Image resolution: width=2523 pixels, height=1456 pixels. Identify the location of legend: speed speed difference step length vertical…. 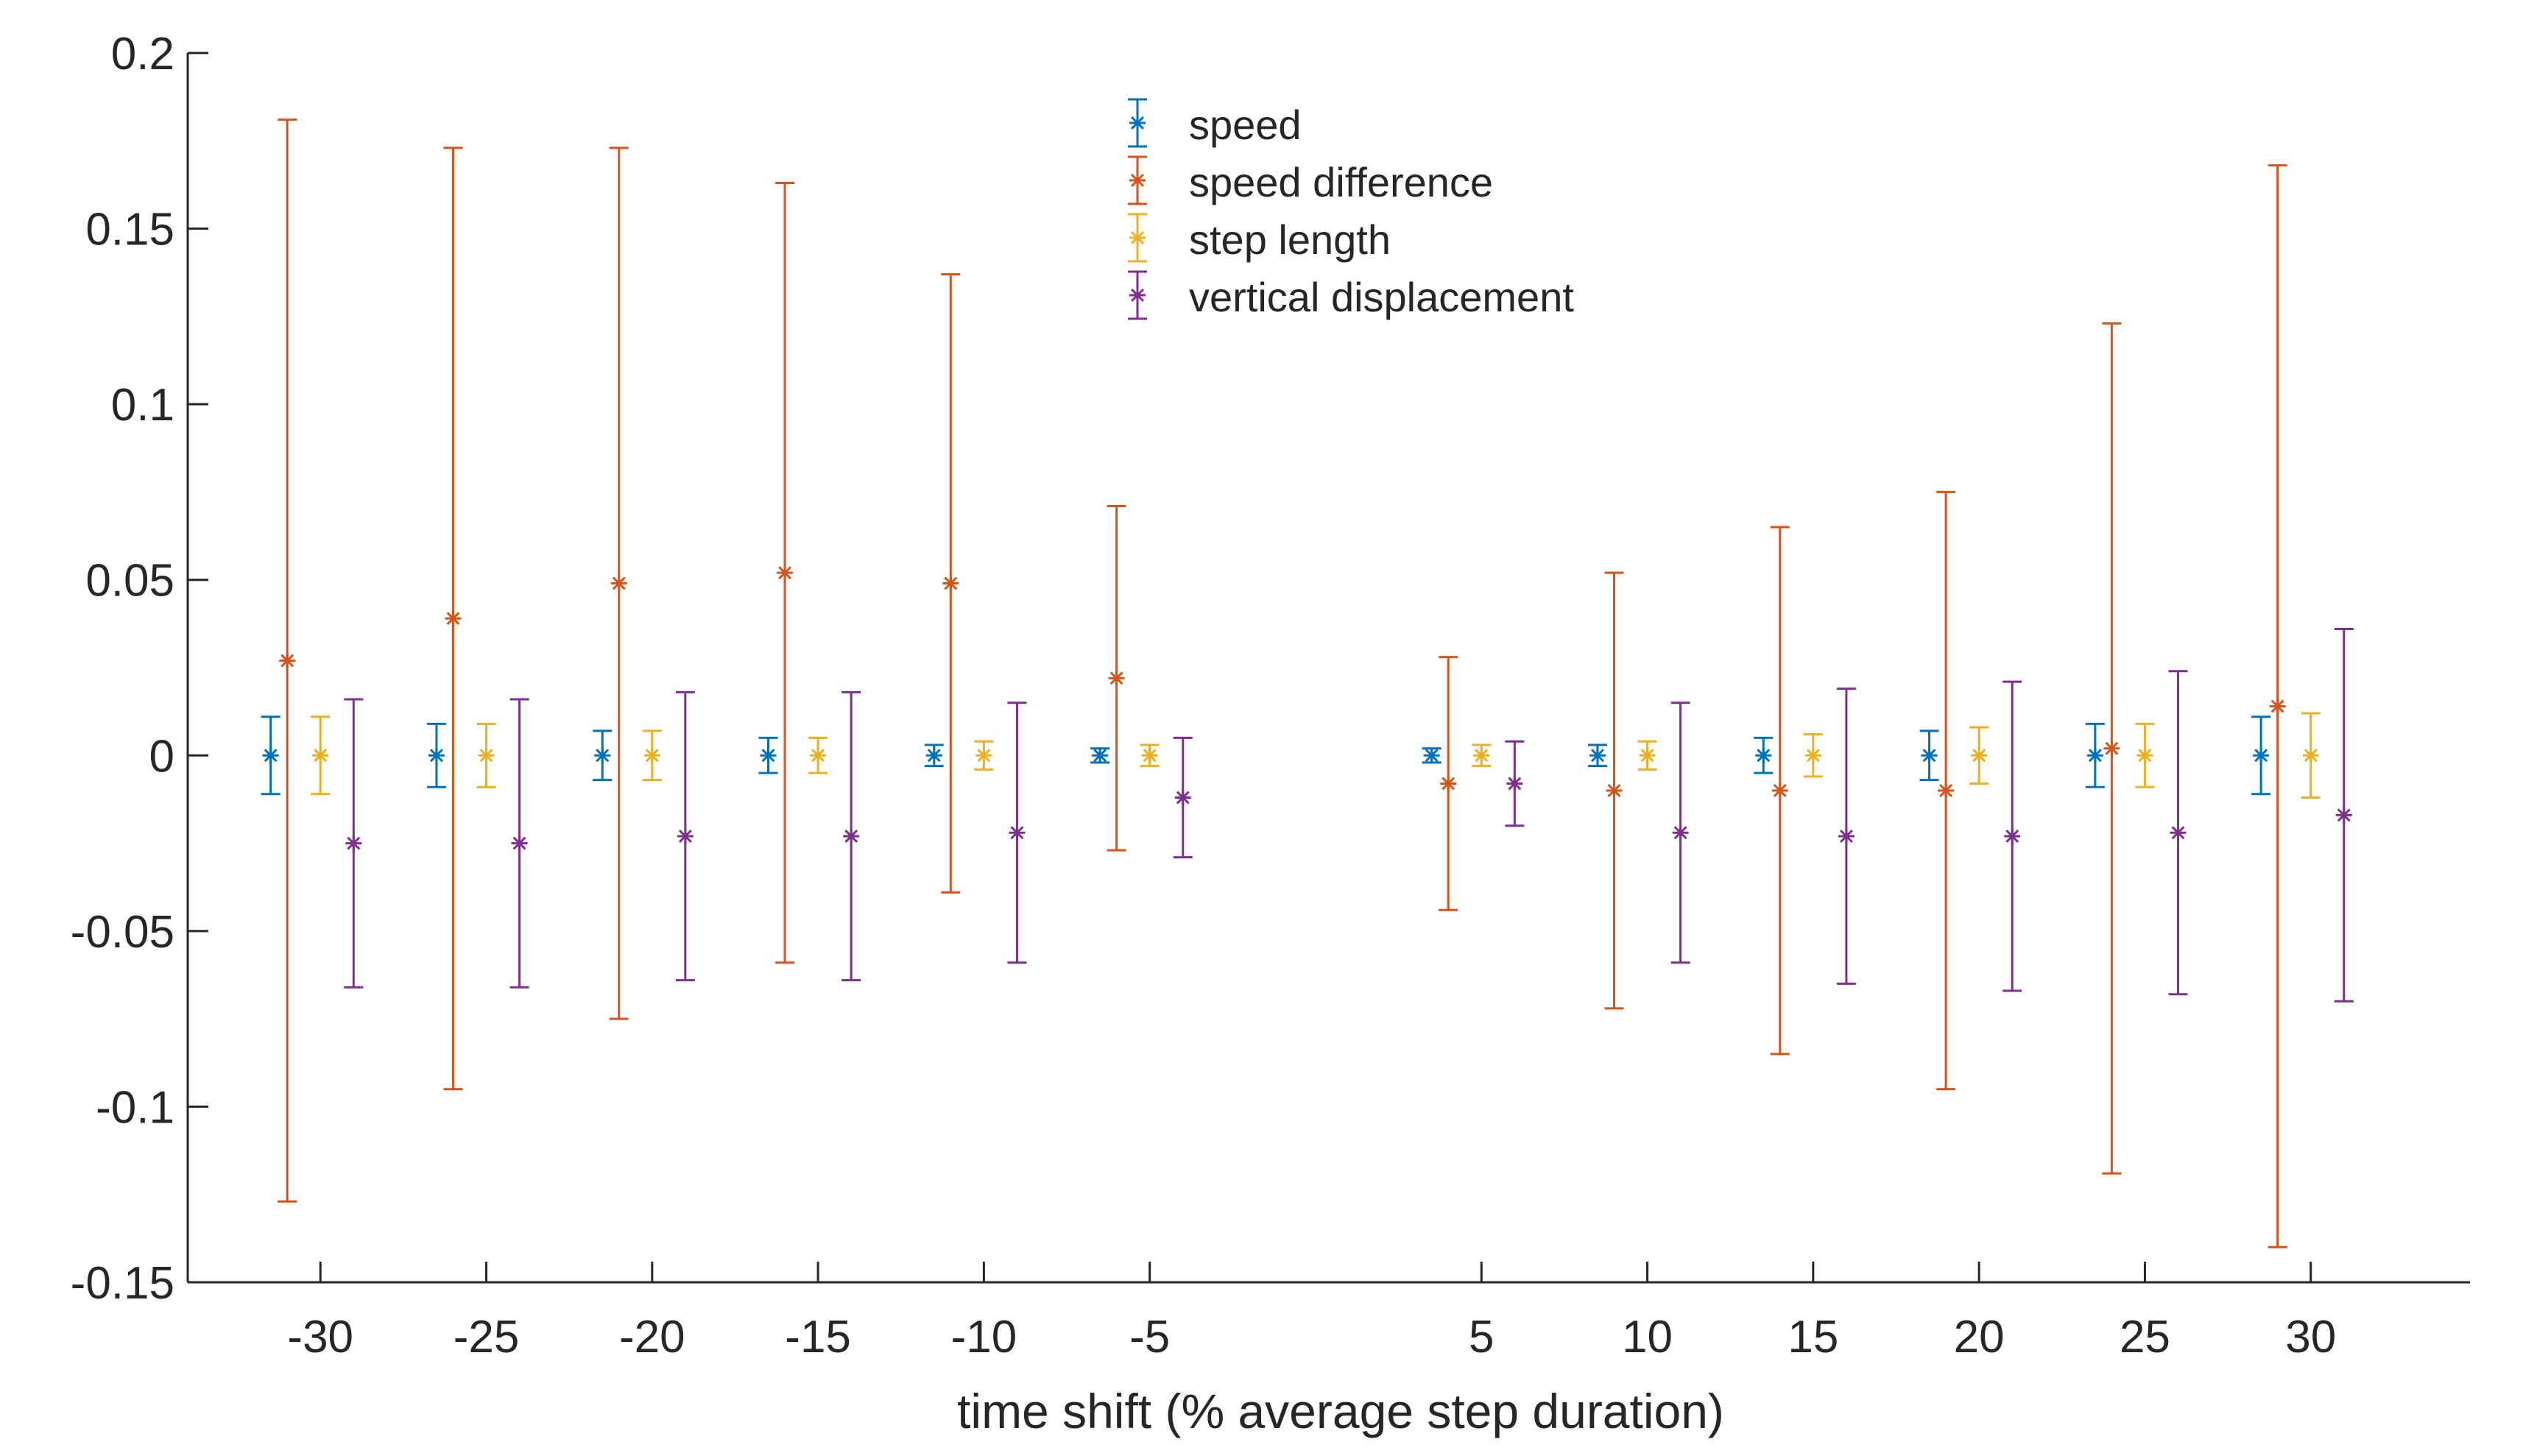
(1351, 209).